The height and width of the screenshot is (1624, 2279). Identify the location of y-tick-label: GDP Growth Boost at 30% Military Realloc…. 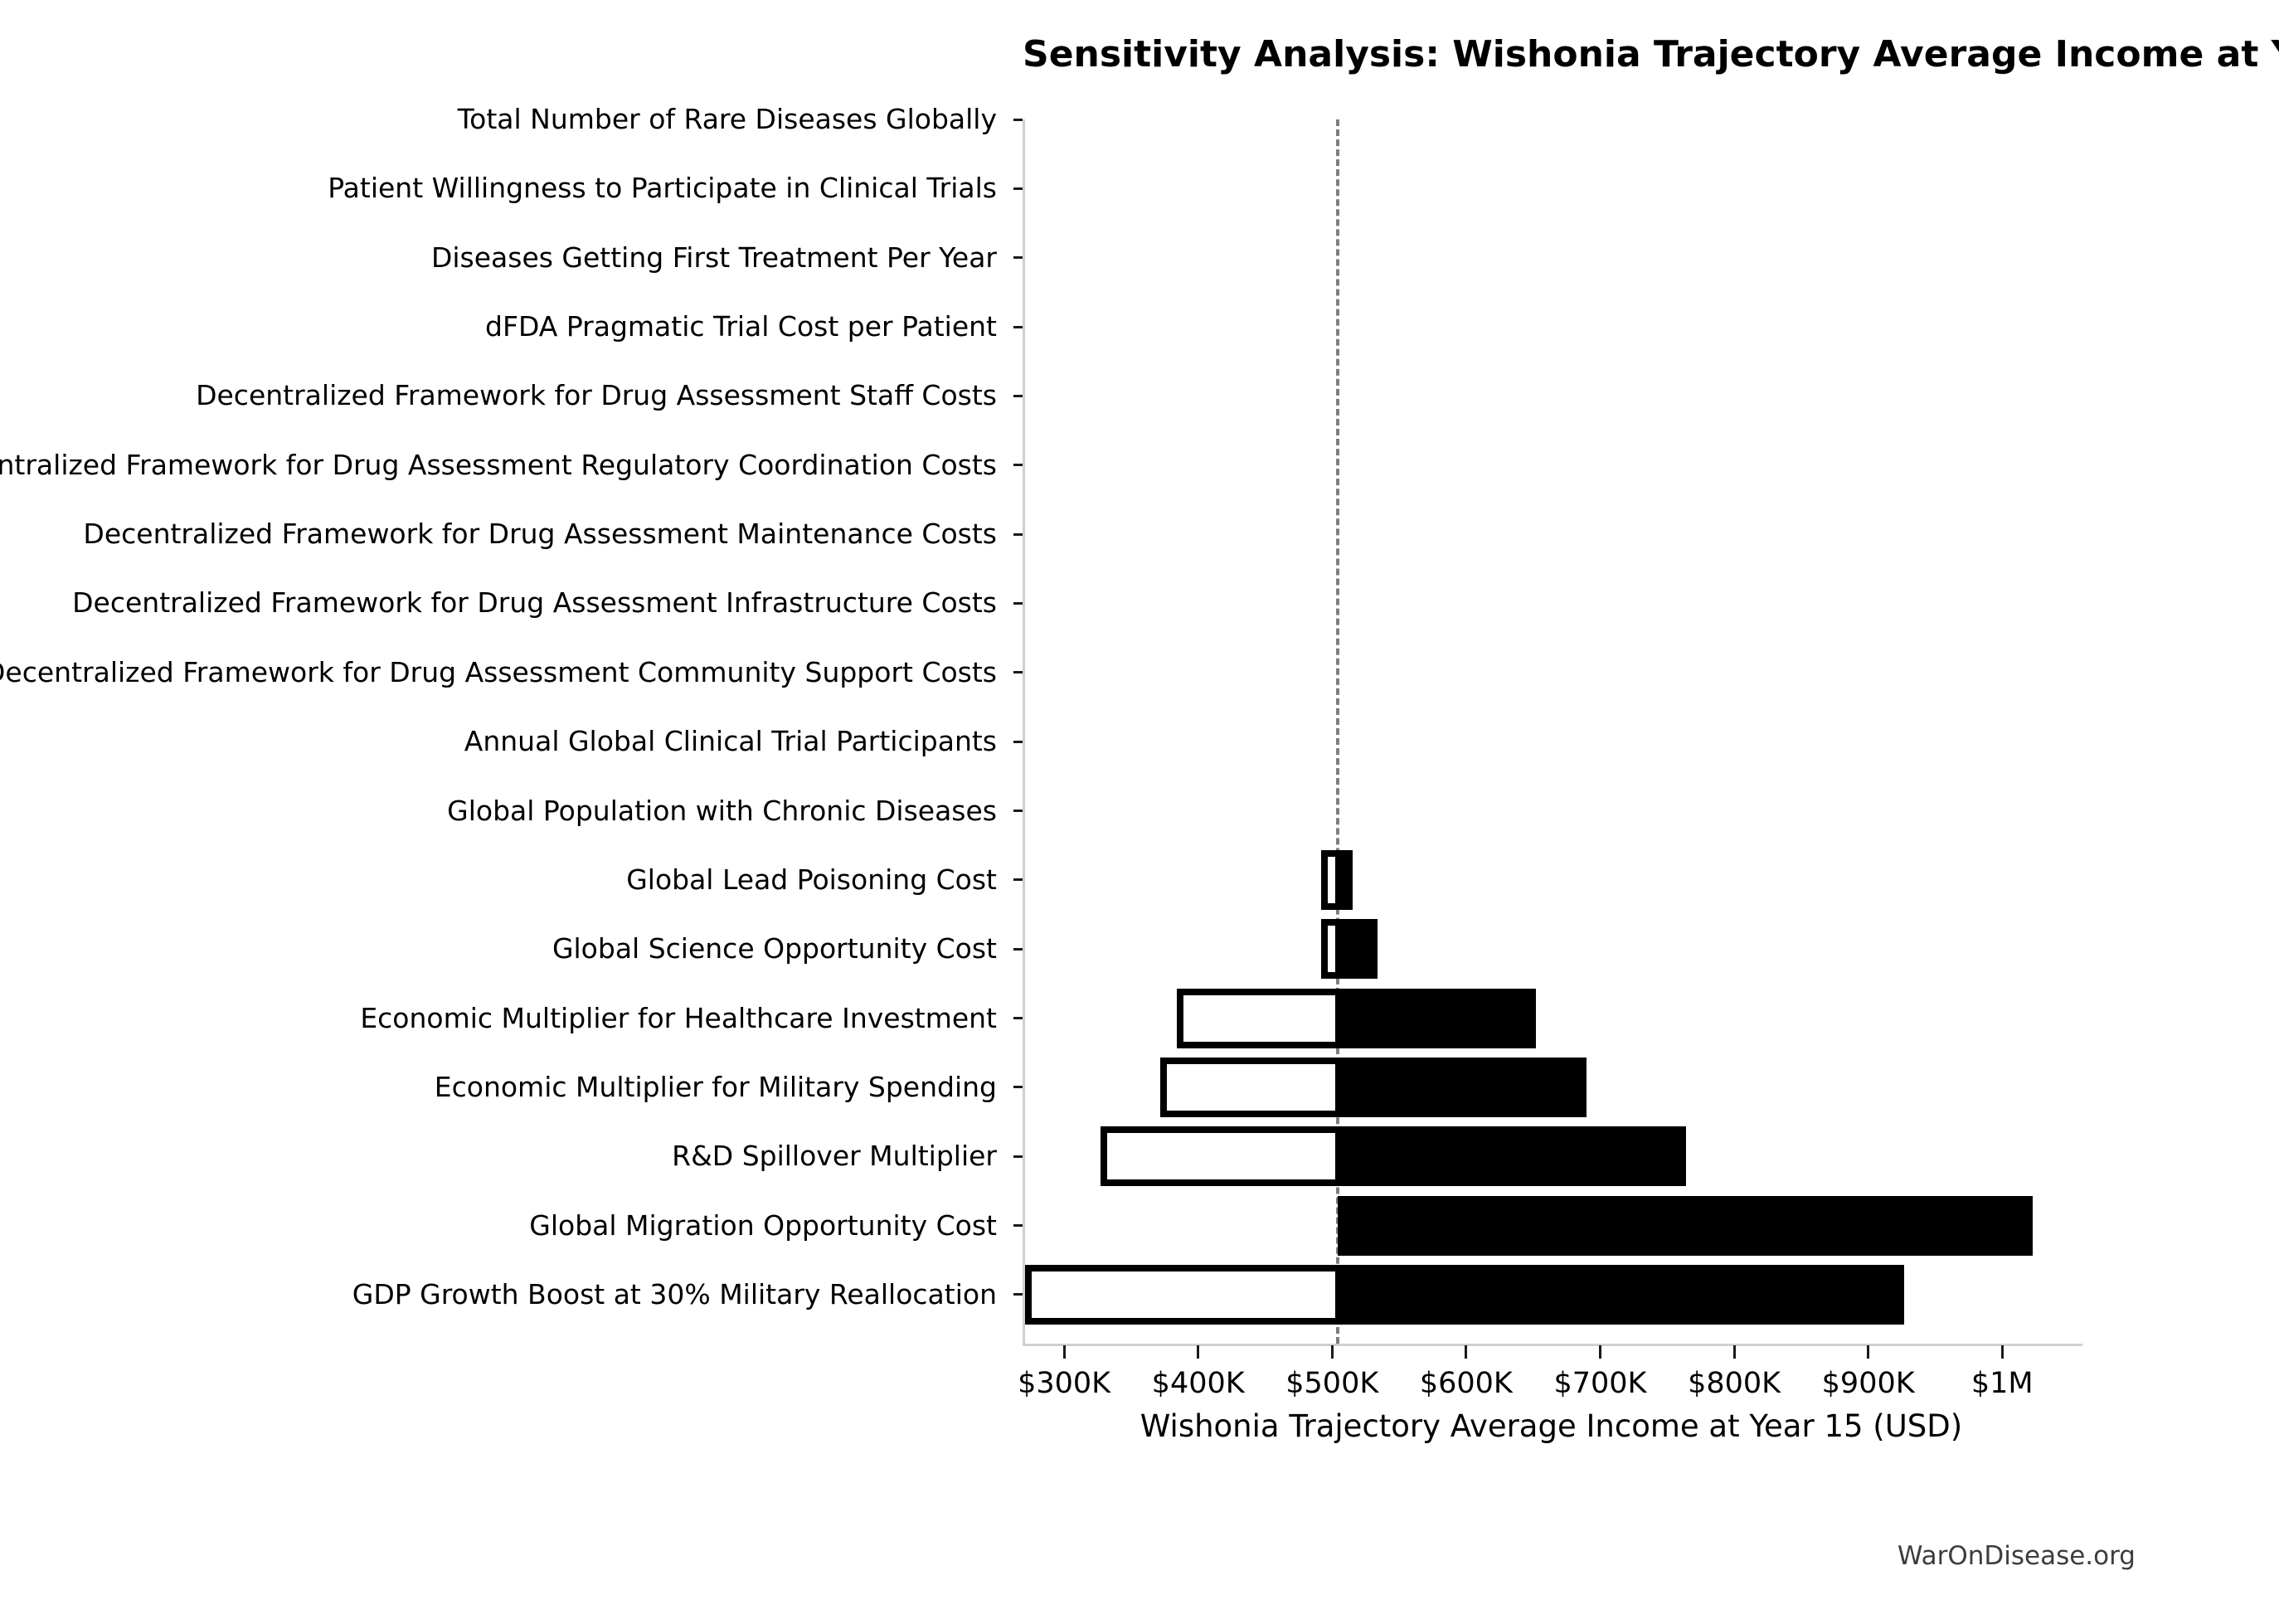
(674, 1293).